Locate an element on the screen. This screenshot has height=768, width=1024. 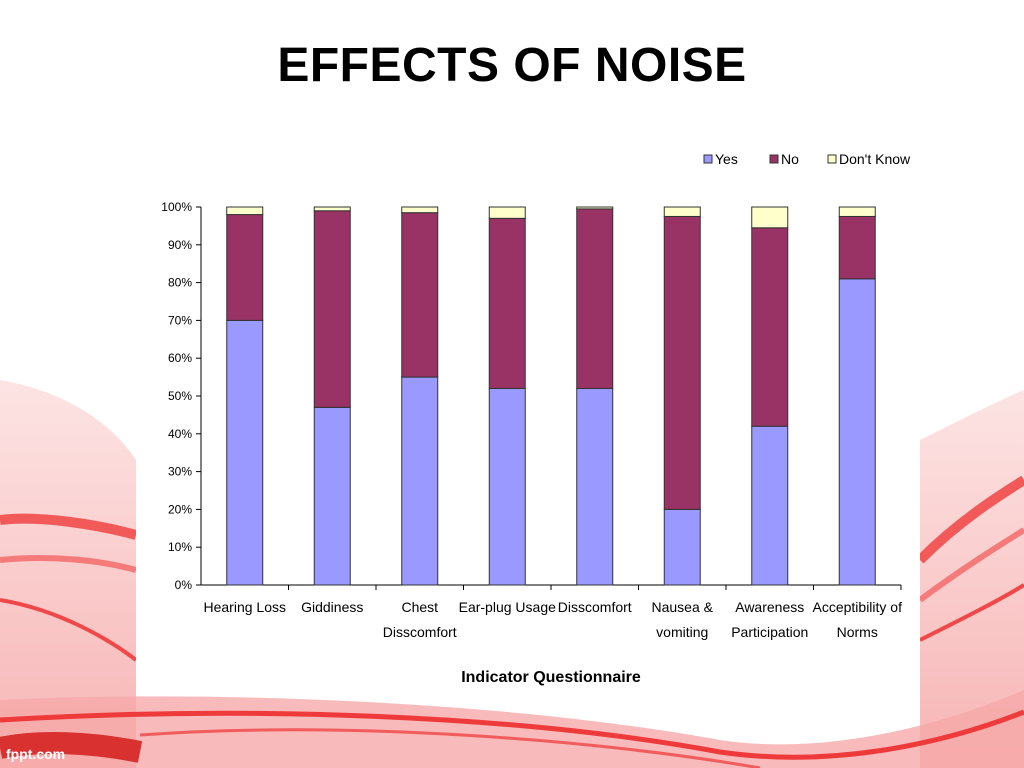
x-tick-label: Ear-plug Usage is located at coordinates (507, 607).